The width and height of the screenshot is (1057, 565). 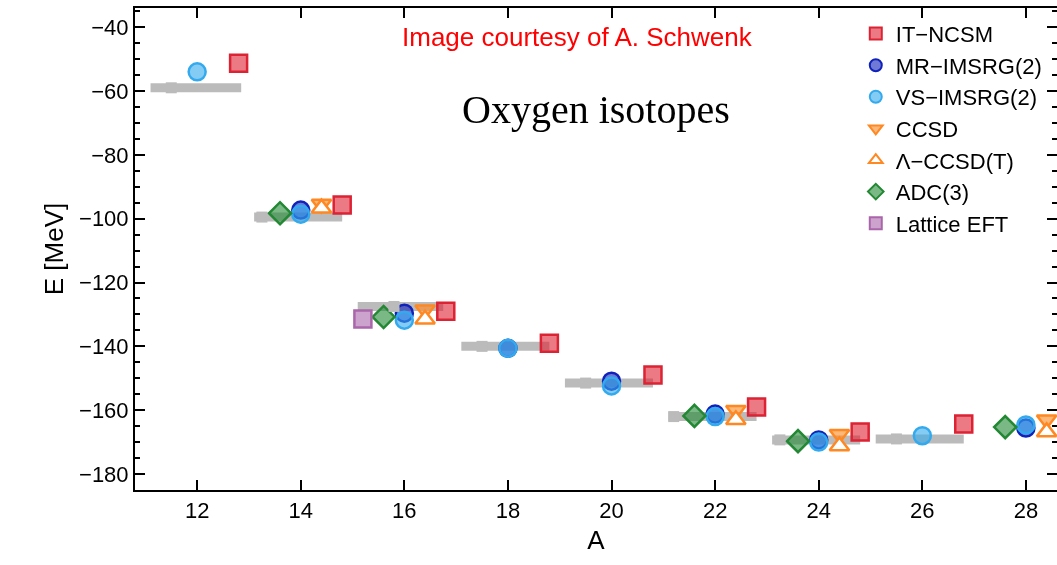 I want to click on x-tick-label: 22, so click(x=715, y=511).